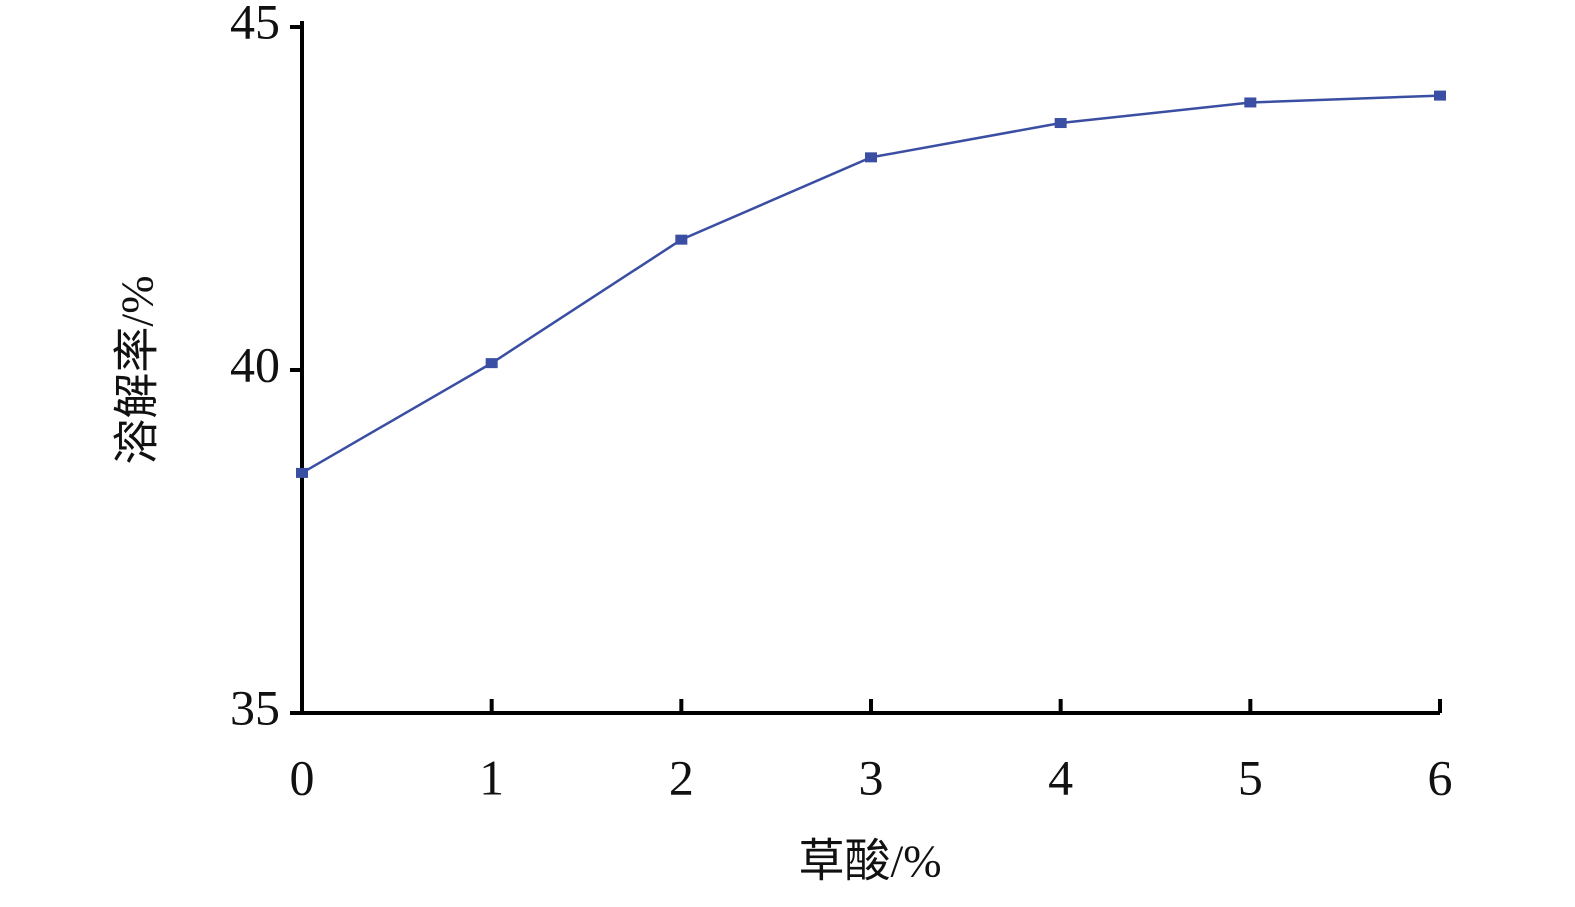 The width and height of the screenshot is (1575, 907). What do you see at coordinates (869, 861) in the screenshot?
I see `x-axis-label: 草酸/%` at bounding box center [869, 861].